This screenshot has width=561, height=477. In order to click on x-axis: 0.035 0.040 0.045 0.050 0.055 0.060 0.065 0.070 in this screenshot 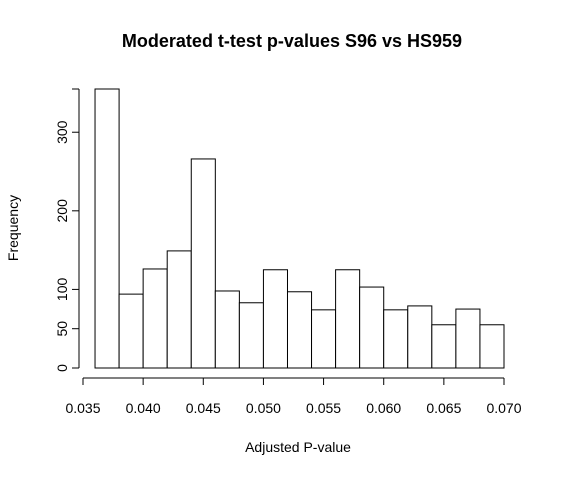, I will do `click(293, 396)`.